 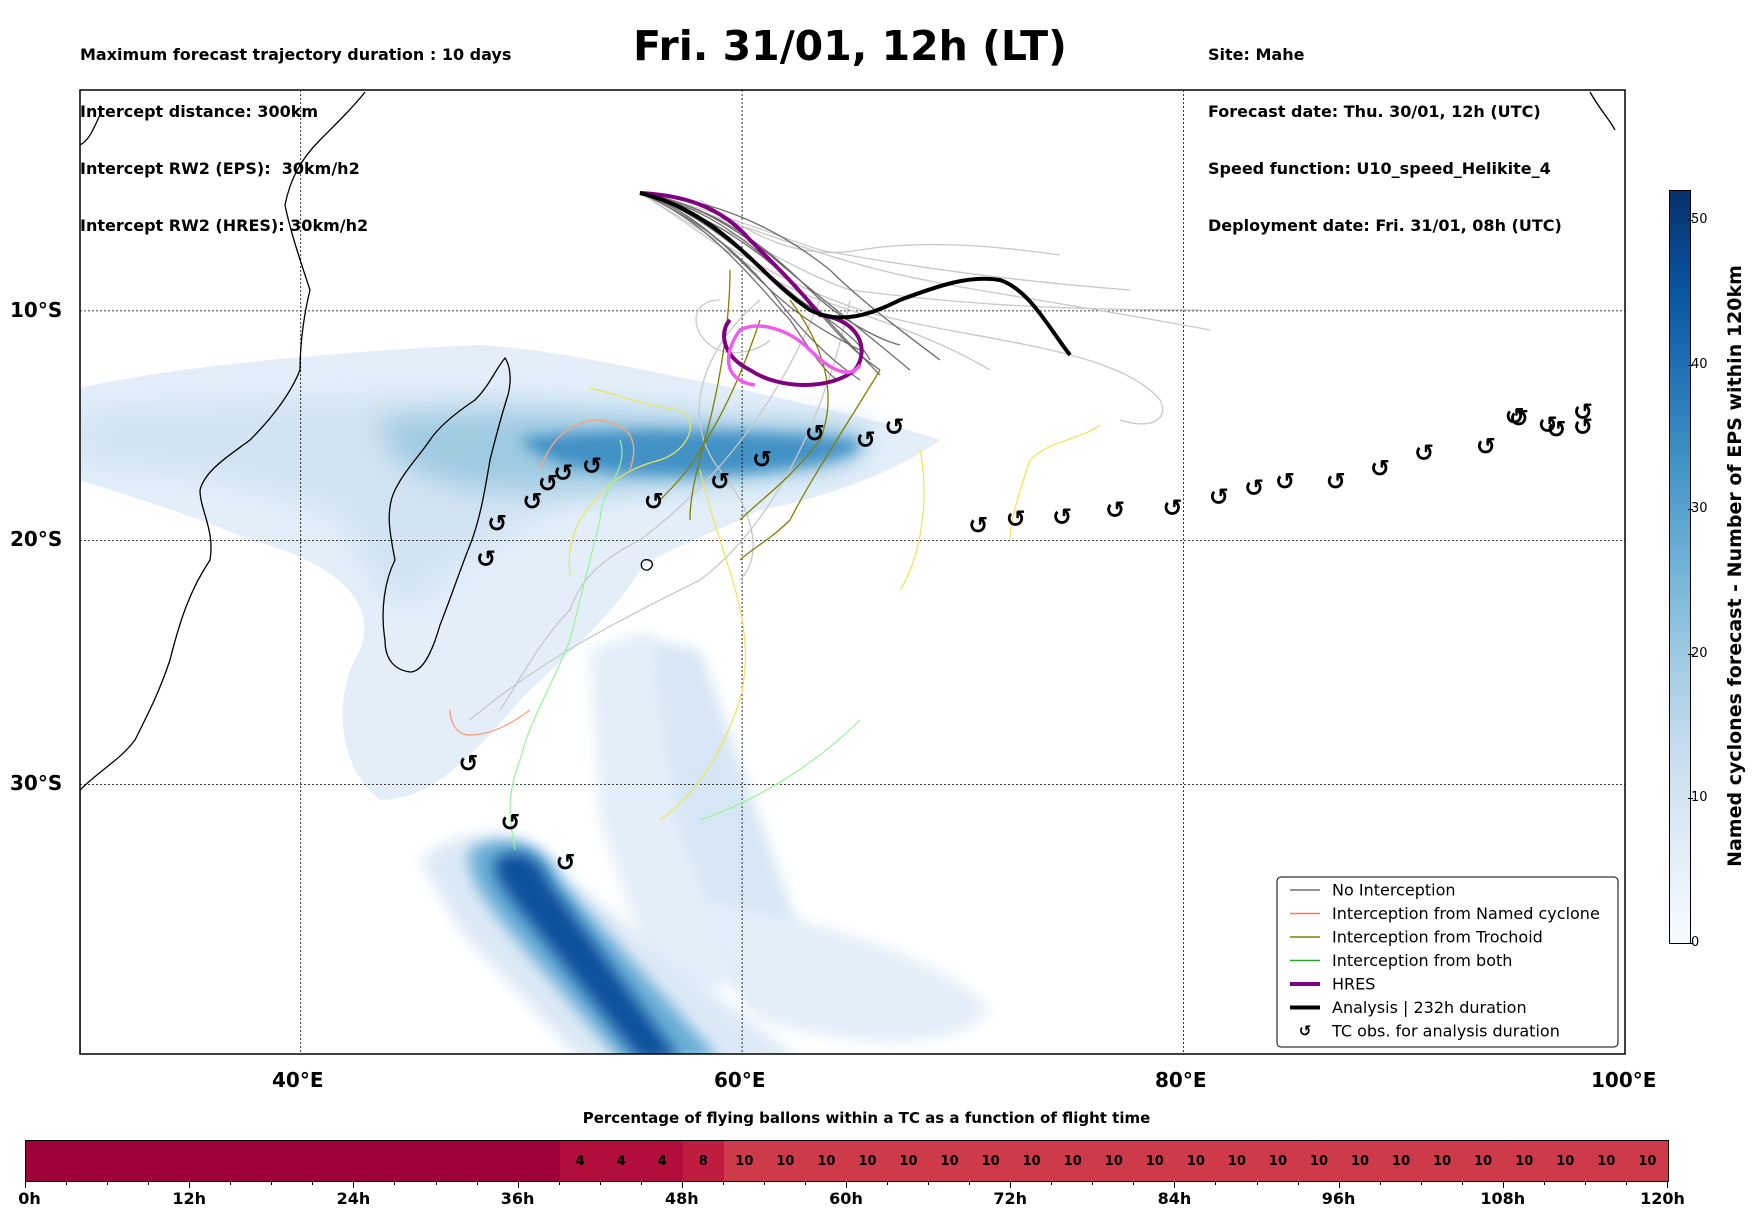 I want to click on flight-bar-segment: 4, so click(x=580, y=1161).